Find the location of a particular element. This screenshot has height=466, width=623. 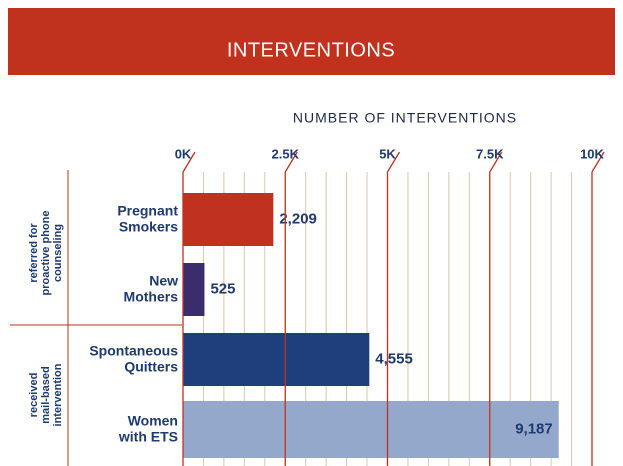

value-label: 2,209 is located at coordinates (298, 218).